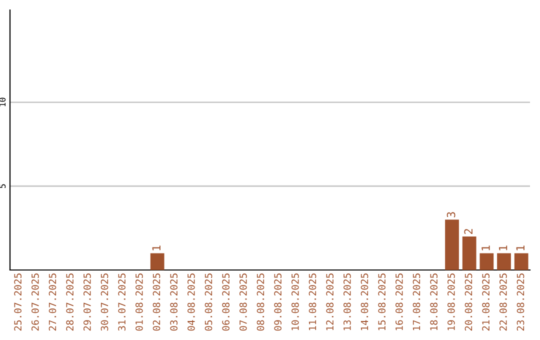  What do you see at coordinates (87, 302) in the screenshot?
I see `x-tick-label: 29.07.2025` at bounding box center [87, 302].